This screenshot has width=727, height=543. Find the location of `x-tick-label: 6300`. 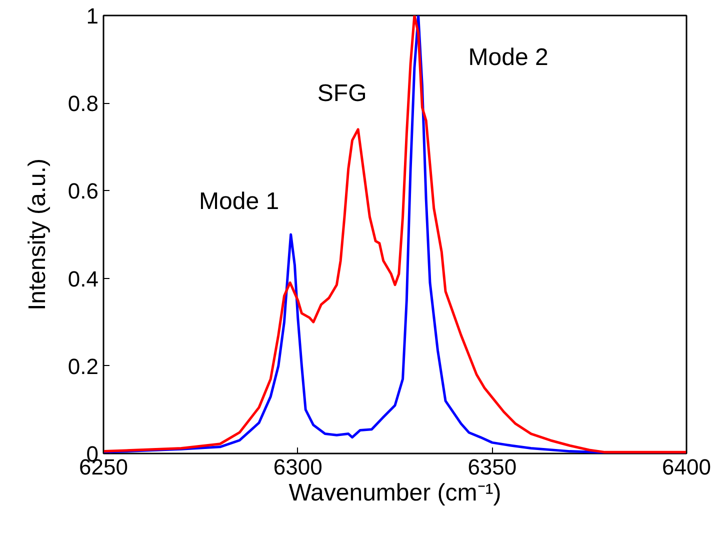

x-tick-label: 6300 is located at coordinates (297, 467).